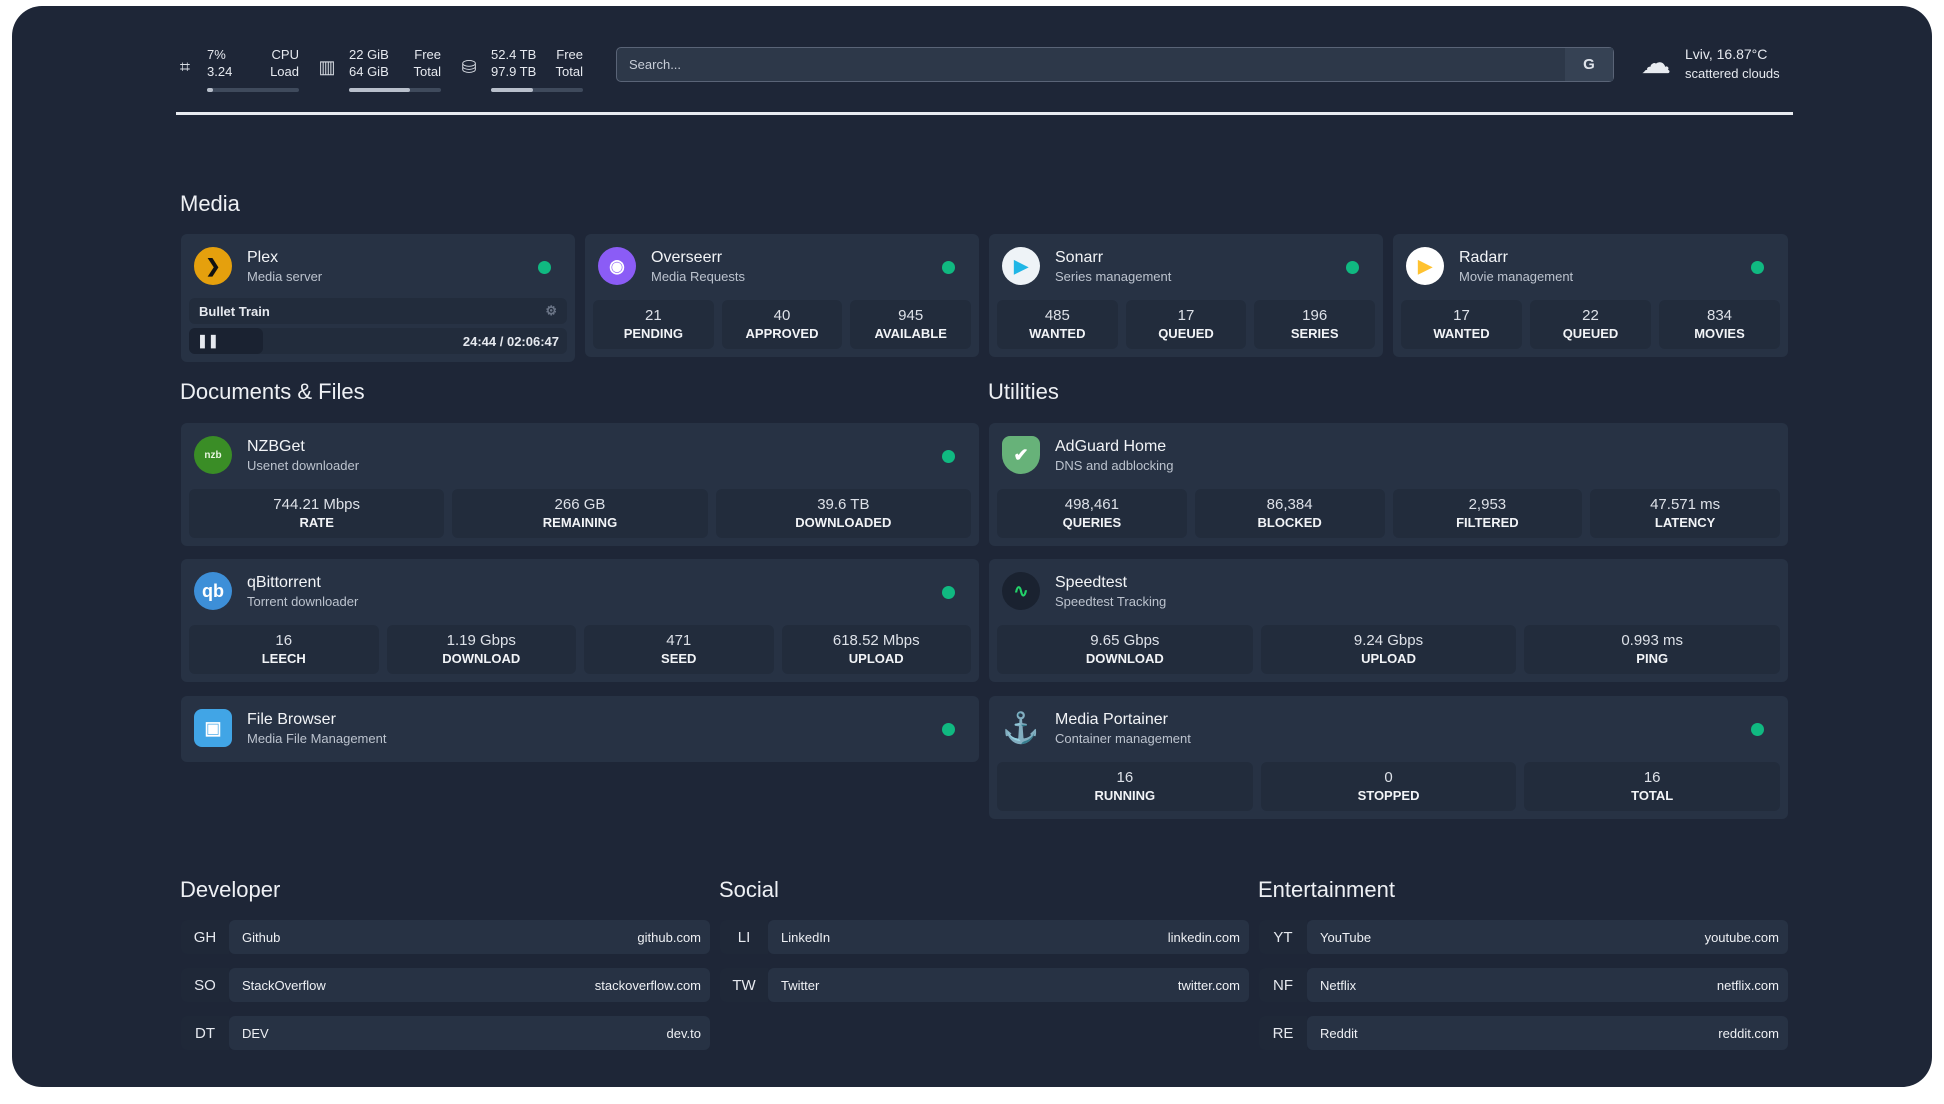 The image size is (1944, 1104). I want to click on stat-value: 39.6 TB, so click(843, 504).